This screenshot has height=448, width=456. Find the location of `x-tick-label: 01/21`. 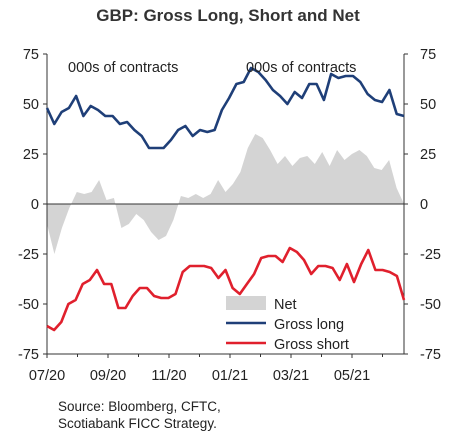

x-tick-label: 01/21 is located at coordinates (230, 376).